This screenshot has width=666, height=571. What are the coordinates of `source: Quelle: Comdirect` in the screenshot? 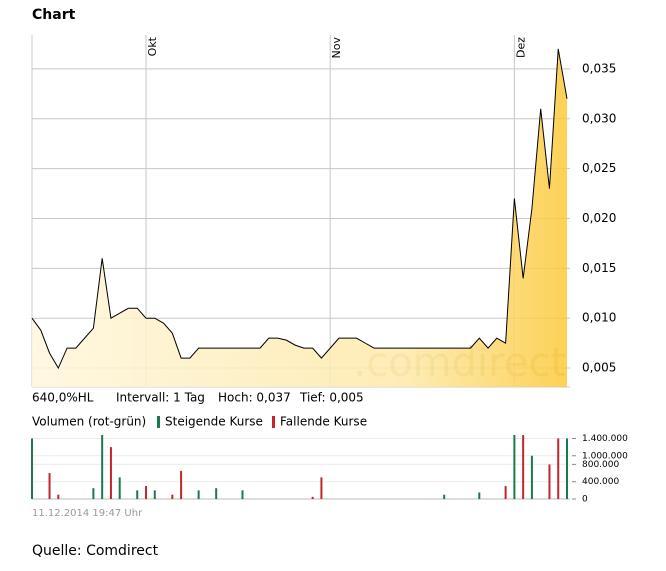 It's located at (95, 551).